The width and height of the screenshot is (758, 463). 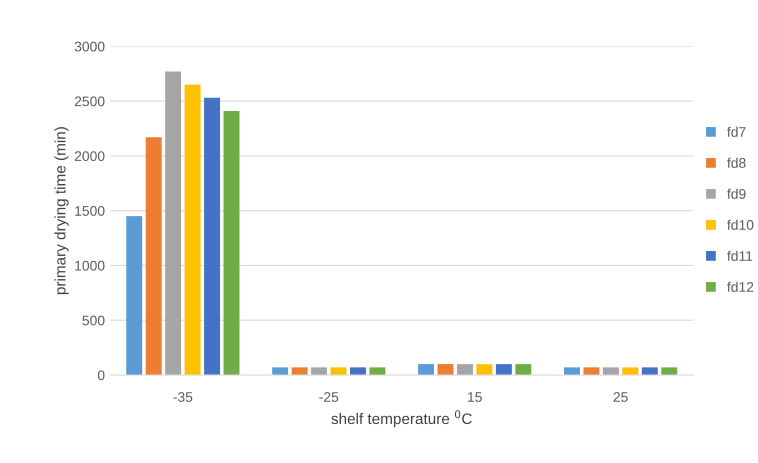 I want to click on x-tick-label: 15, so click(x=475, y=397).